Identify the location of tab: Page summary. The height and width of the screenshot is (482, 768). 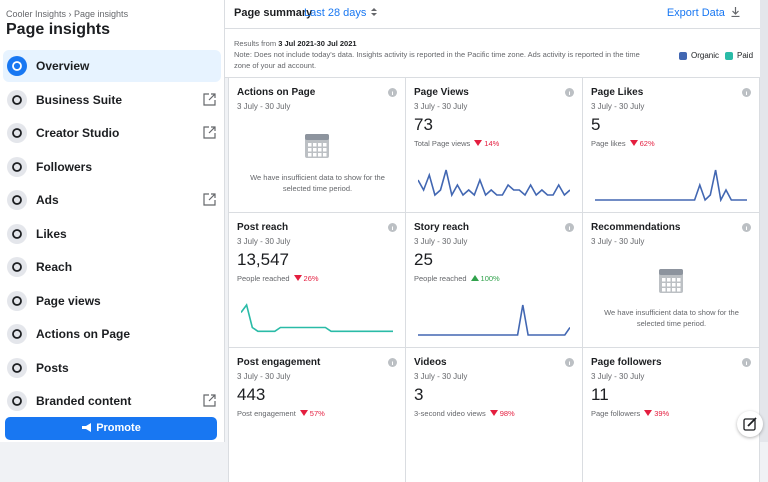
(273, 13).